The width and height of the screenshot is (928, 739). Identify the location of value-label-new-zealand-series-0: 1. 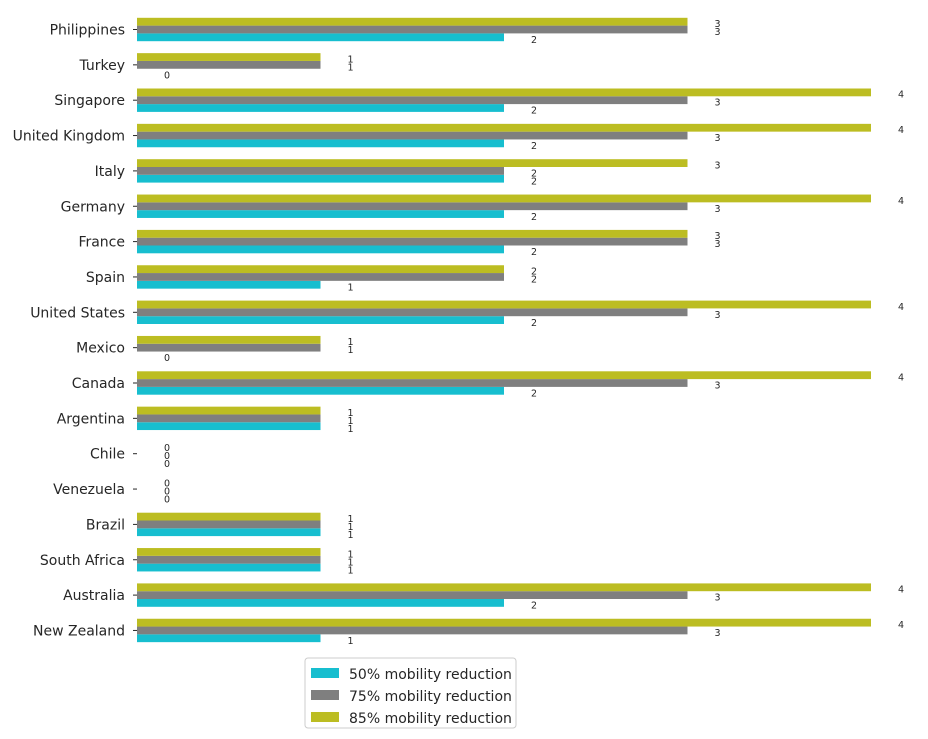
(350, 641).